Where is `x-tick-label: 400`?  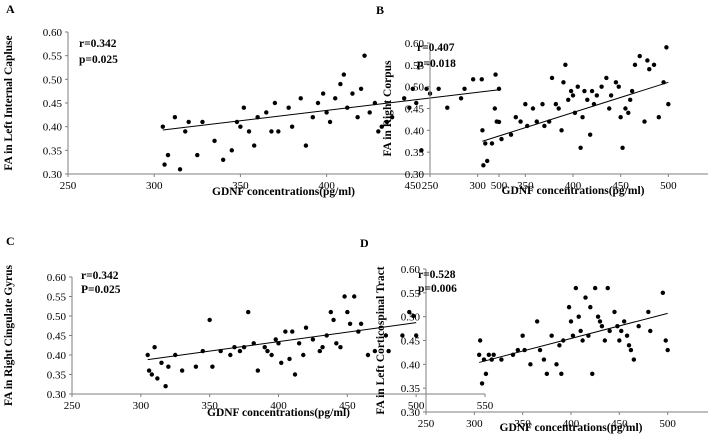 x-tick-label: 400 is located at coordinates (326, 186).